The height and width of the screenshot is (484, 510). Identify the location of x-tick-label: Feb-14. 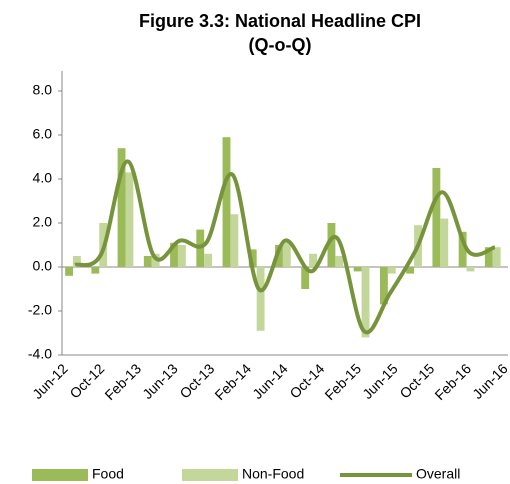
(232, 381).